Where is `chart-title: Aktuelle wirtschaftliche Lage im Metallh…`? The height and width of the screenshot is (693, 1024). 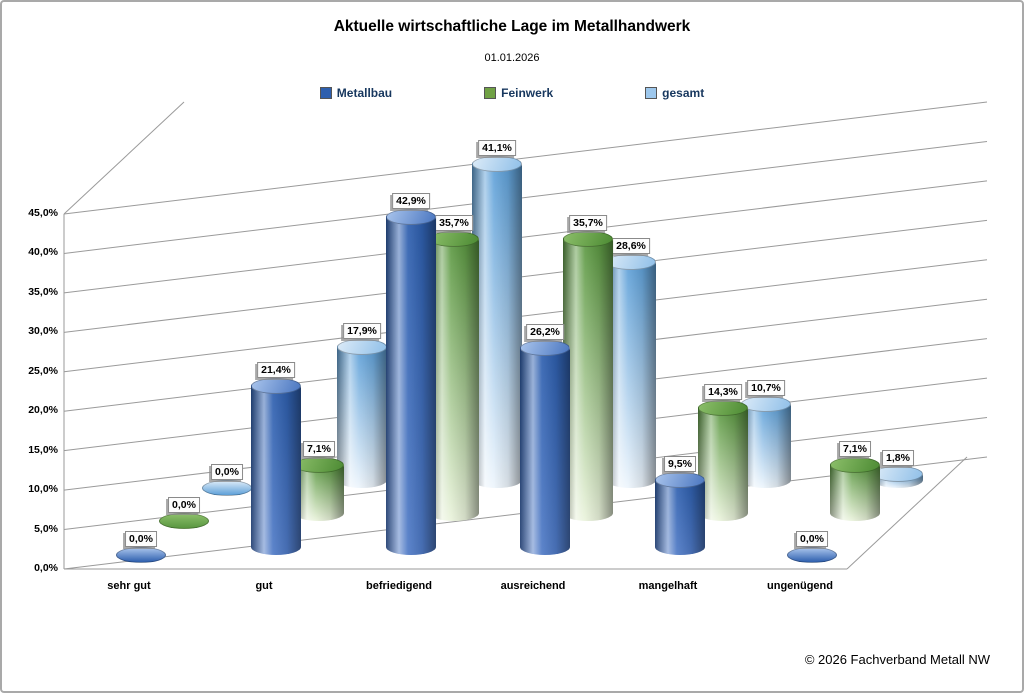 chart-title: Aktuelle wirtschaftliche Lage im Metallh… is located at coordinates (512, 26).